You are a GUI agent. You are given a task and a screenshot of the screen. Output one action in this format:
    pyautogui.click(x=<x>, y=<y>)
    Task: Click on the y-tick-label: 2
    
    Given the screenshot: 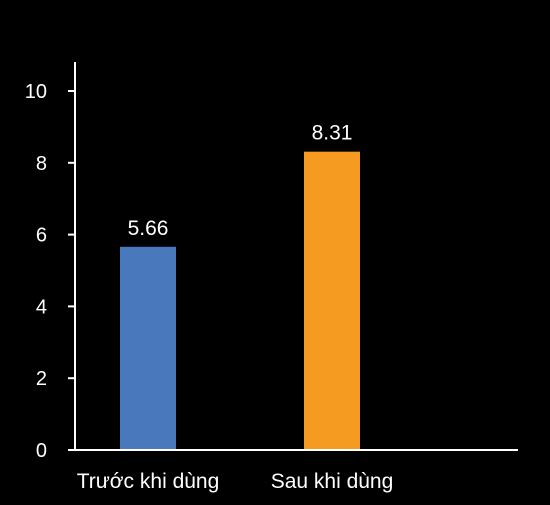 What is the action you would take?
    pyautogui.click(x=41, y=379)
    